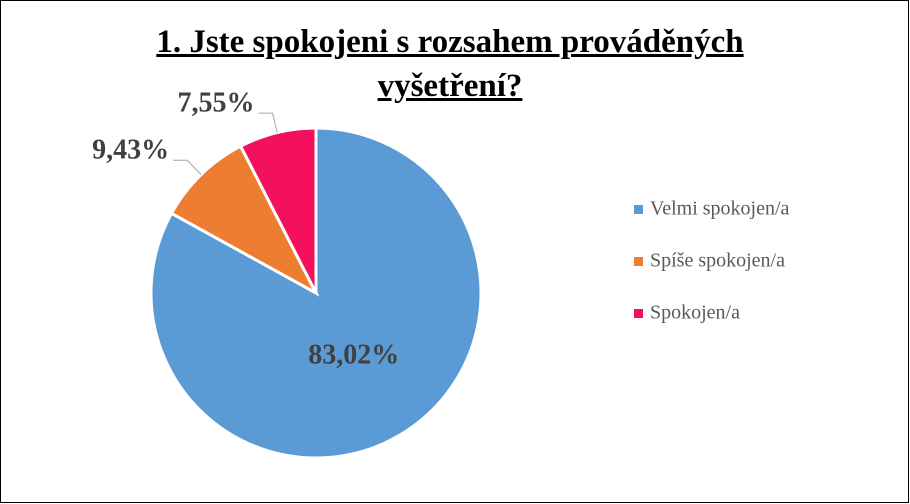 The width and height of the screenshot is (910, 504). I want to click on data-label: 83,02%, so click(353, 354).